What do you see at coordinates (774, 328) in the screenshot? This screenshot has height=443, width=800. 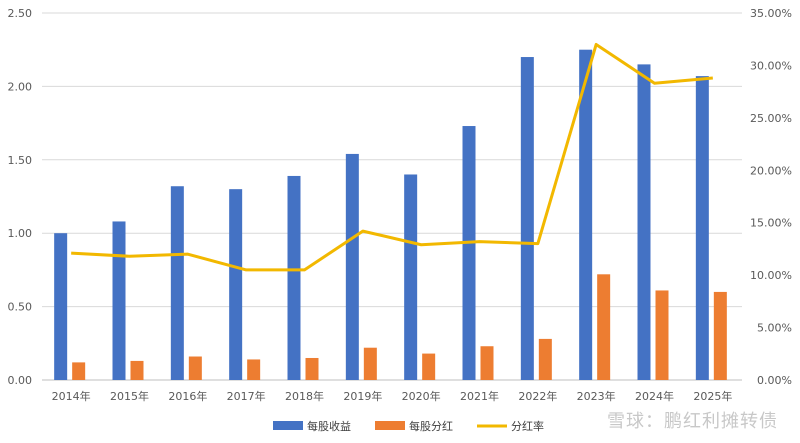 I see `y-right-tick-label: 5.00%` at bounding box center [774, 328].